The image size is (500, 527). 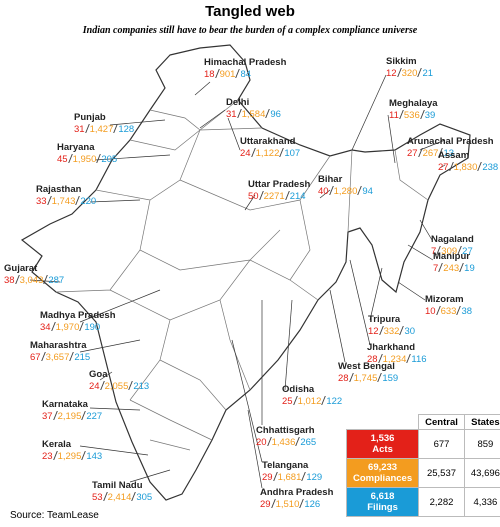 What do you see at coordinates (67, 327) in the screenshot?
I see `compliances: 1,970` at bounding box center [67, 327].